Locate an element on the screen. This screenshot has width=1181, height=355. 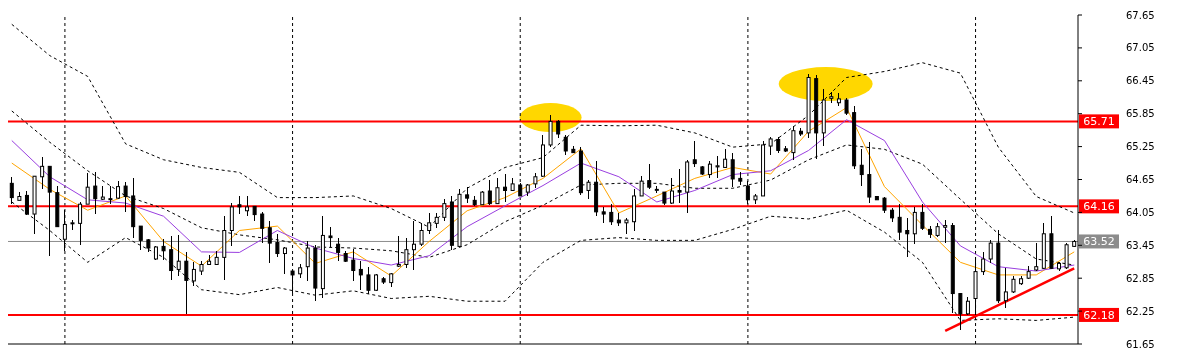
y-tick-label: 65.25 is located at coordinates (1140, 147).